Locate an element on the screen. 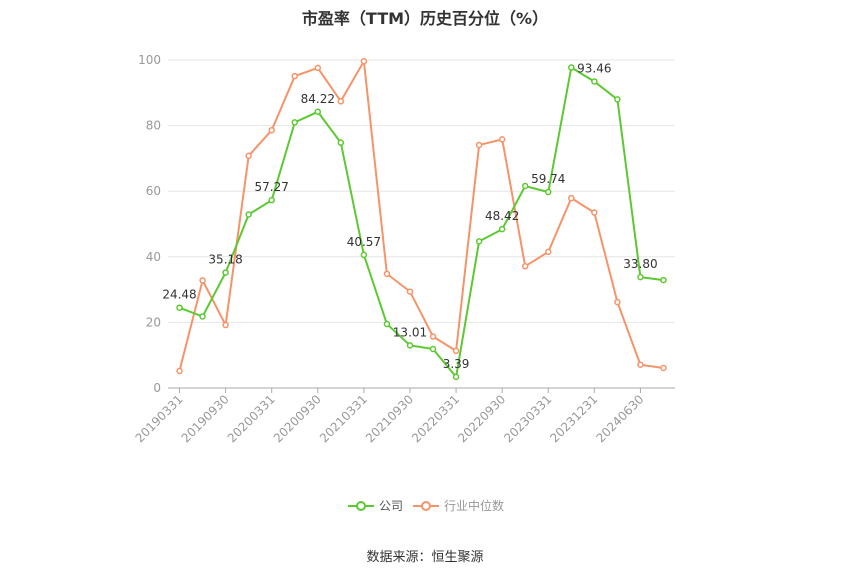 The height and width of the screenshot is (575, 850). data-source: 数据来源：恒生聚源 is located at coordinates (425, 557).